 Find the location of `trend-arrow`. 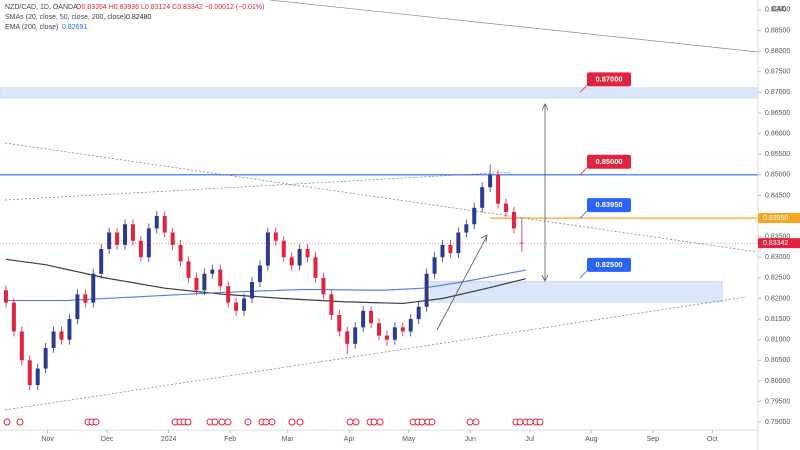

trend-arrow is located at coordinates (462, 283).